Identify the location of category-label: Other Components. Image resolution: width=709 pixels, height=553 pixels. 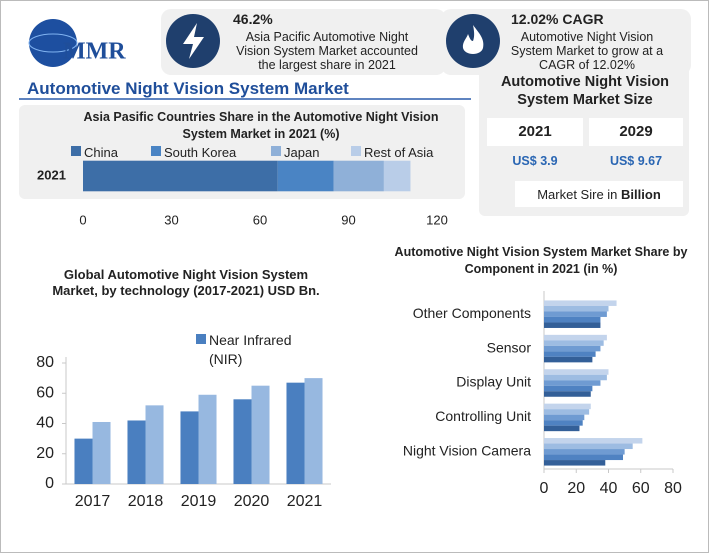
(472, 313).